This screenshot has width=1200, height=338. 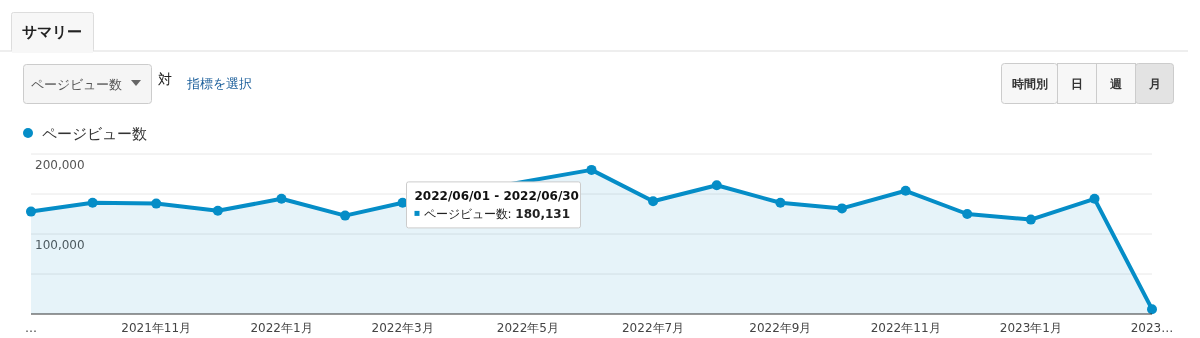 What do you see at coordinates (1030, 328) in the screenshot?
I see `x-tick-label: 2023年1月` at bounding box center [1030, 328].